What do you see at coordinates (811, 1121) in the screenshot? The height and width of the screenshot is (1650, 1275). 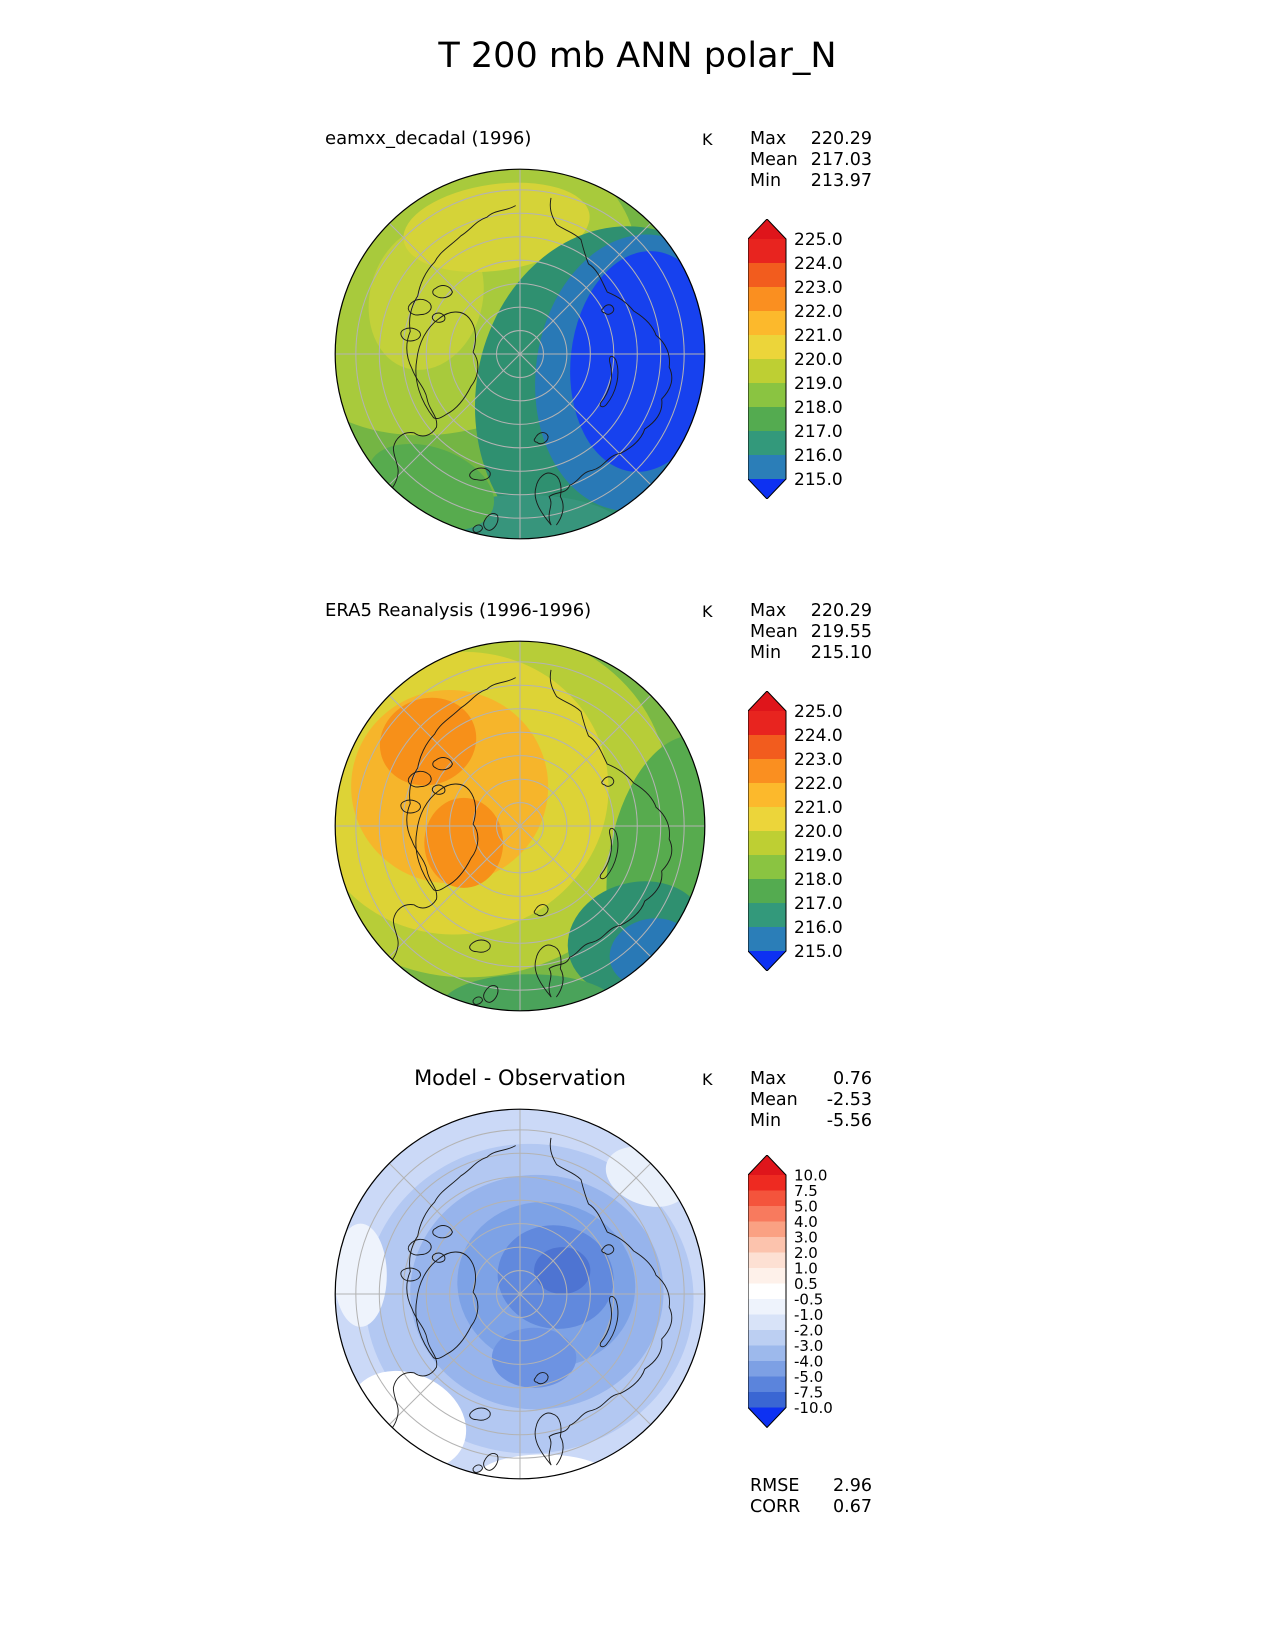 I see `stat-row-min: Min -5.56` at bounding box center [811, 1121].